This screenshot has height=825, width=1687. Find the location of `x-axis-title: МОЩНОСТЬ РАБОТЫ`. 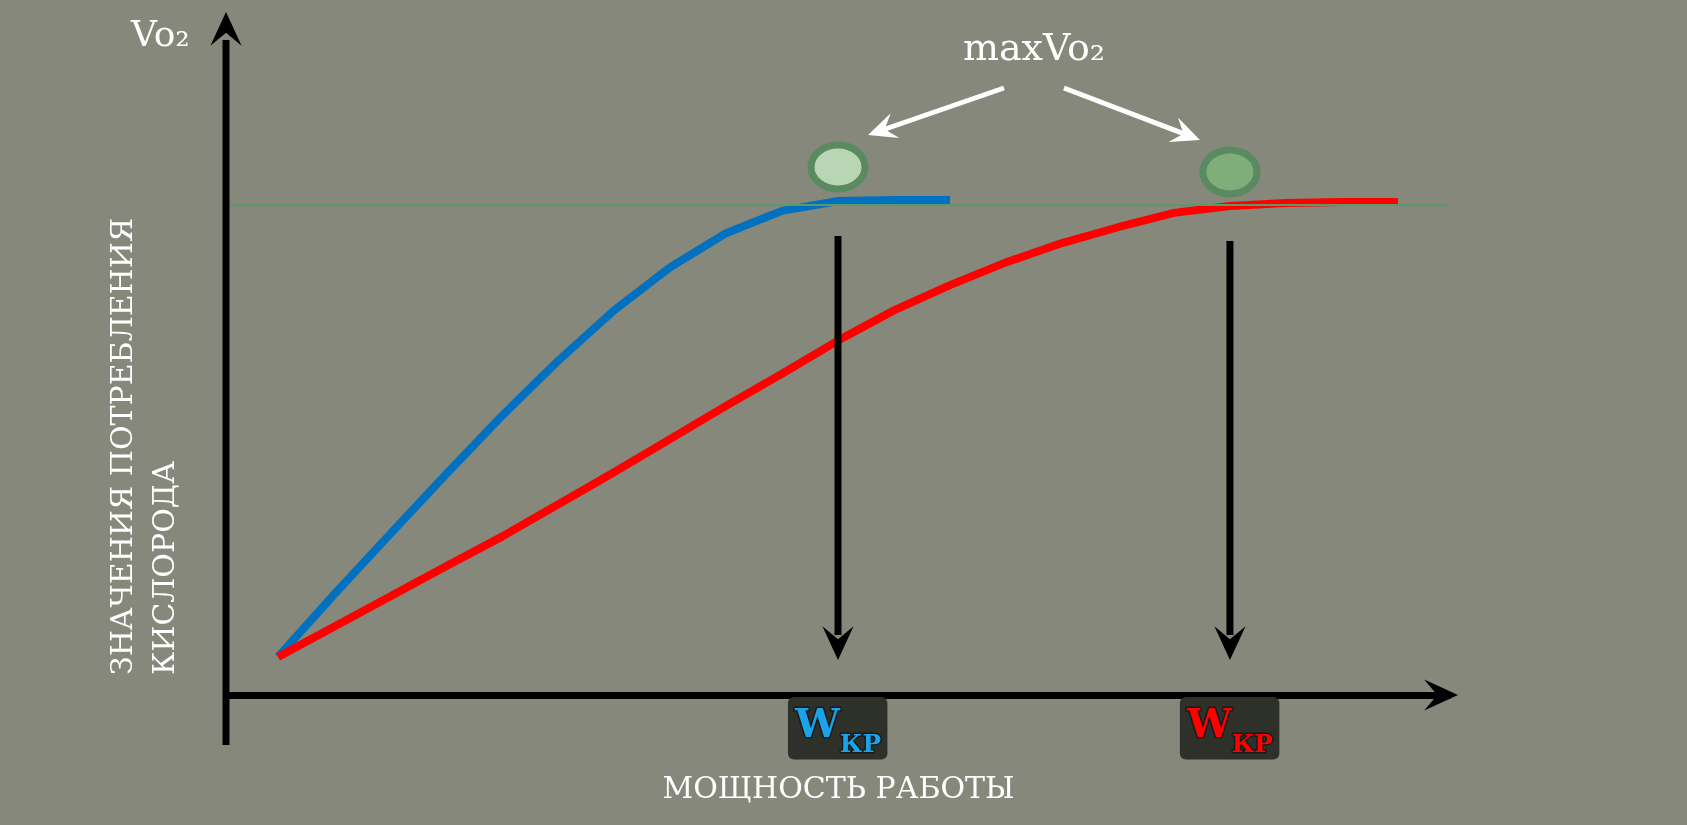

x-axis-title: МОЩНОСТЬ РАБОТЫ is located at coordinates (838, 787).